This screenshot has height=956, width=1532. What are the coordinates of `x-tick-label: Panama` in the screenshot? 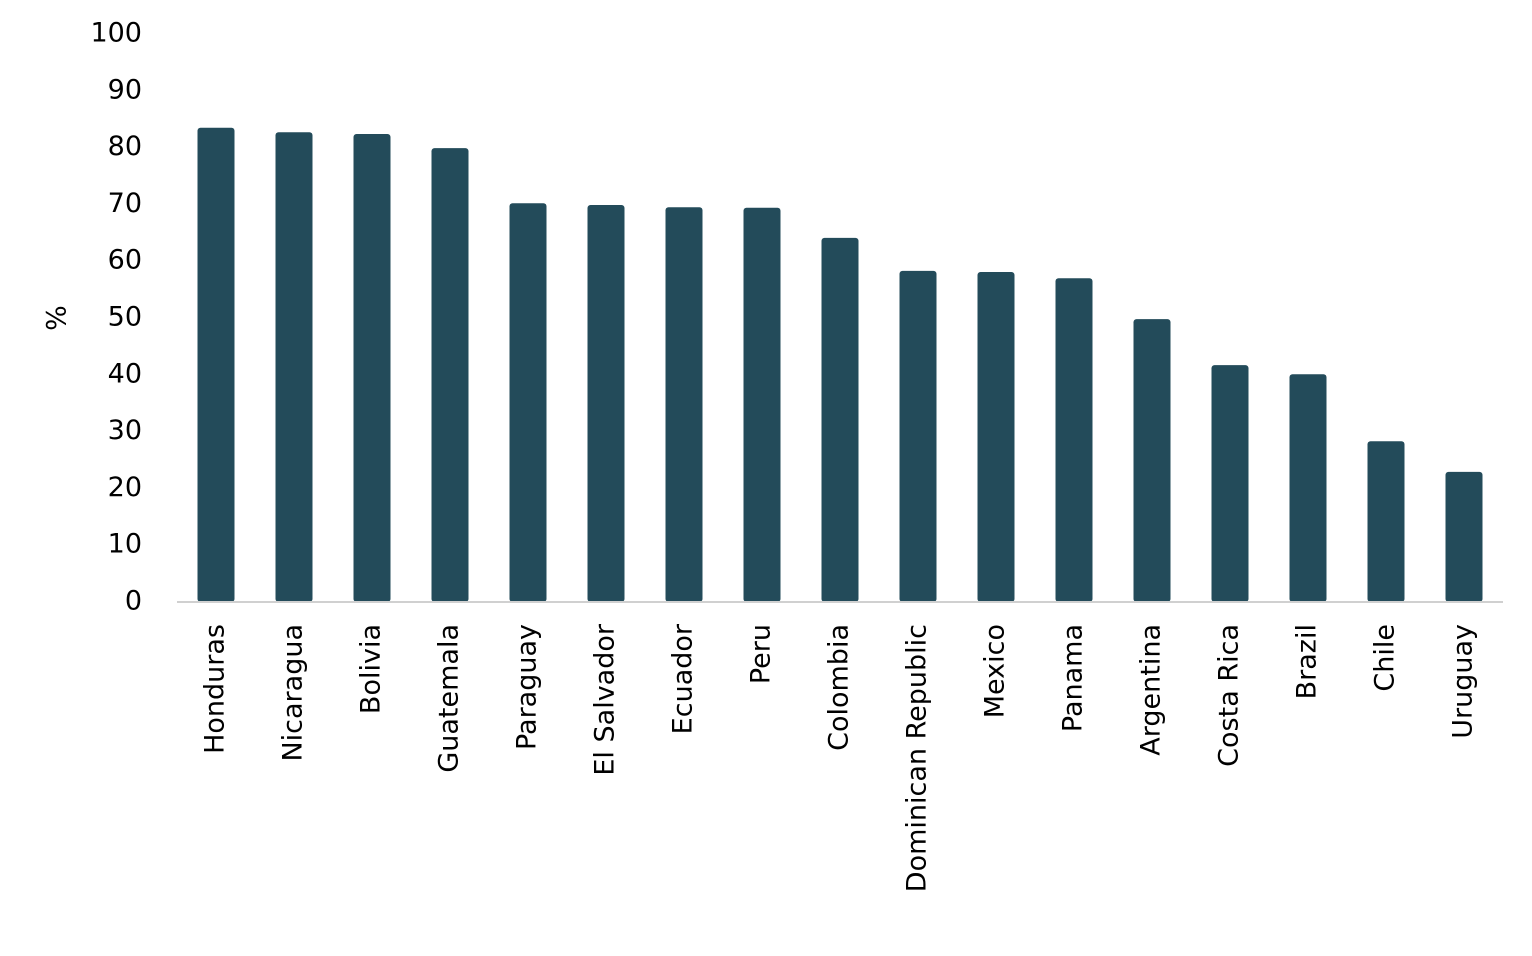 It's located at (1073, 678).